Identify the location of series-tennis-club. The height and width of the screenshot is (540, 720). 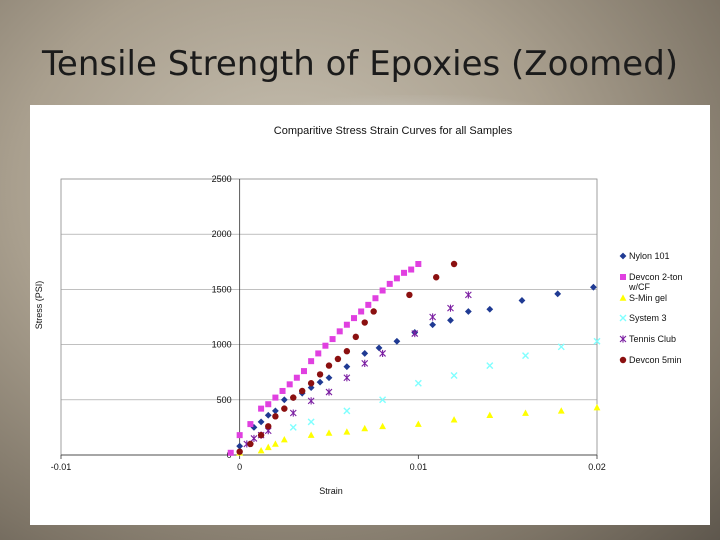
(357, 369).